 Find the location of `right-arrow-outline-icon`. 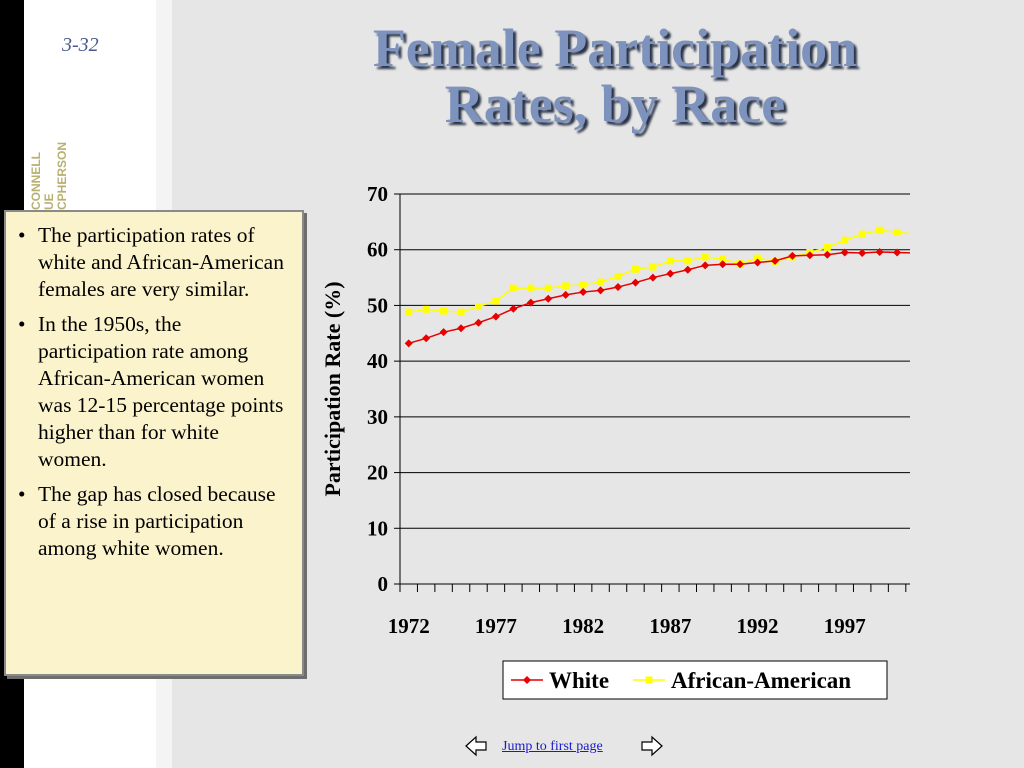

right-arrow-outline-icon is located at coordinates (652, 746).